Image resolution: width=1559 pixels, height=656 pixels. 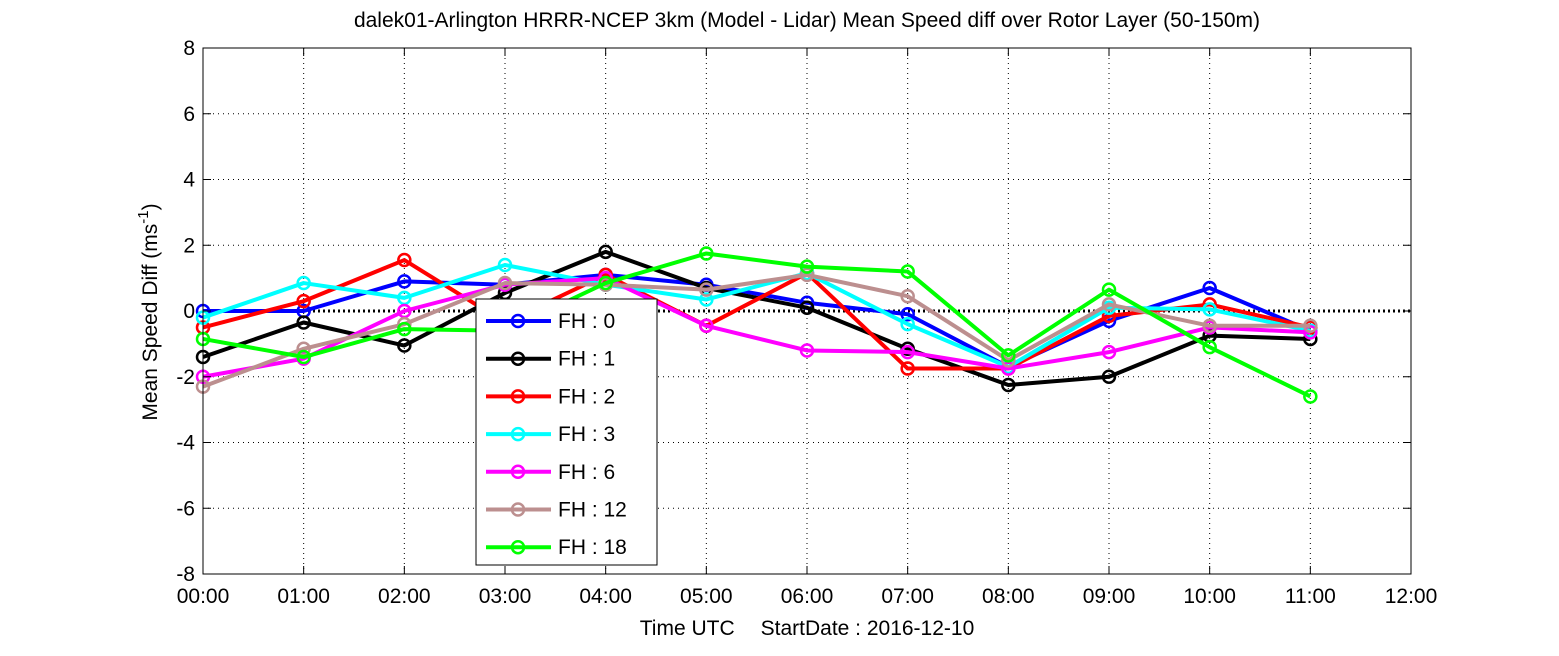 What do you see at coordinates (203, 596) in the screenshot?
I see `x-tick-label: 00:00` at bounding box center [203, 596].